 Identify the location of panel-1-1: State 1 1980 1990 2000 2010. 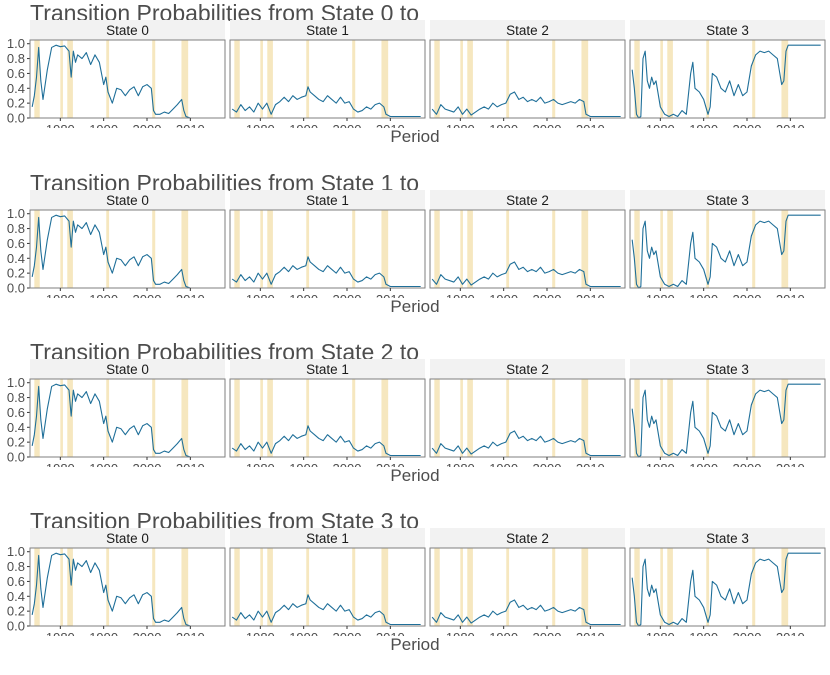
(327, 244).